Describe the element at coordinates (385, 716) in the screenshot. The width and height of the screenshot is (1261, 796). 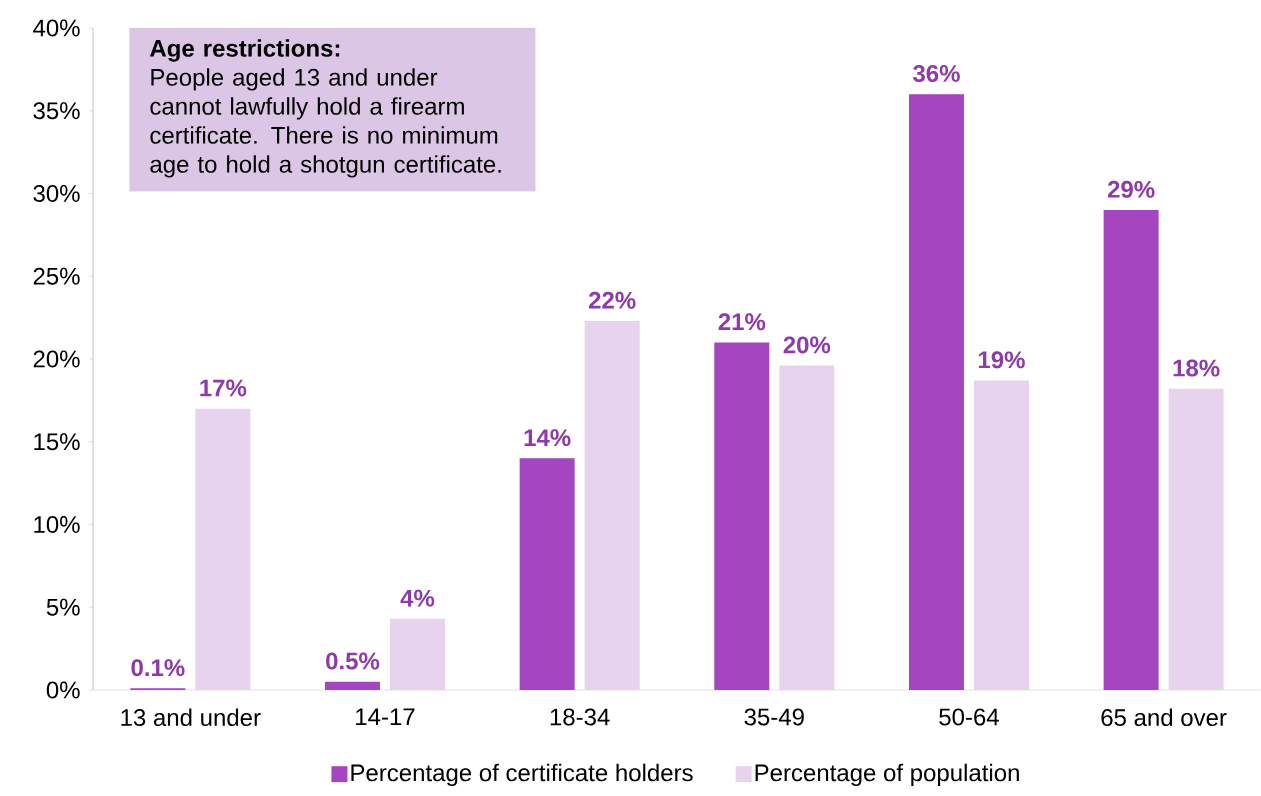
I see `x-tick-label: 14-17` at that location.